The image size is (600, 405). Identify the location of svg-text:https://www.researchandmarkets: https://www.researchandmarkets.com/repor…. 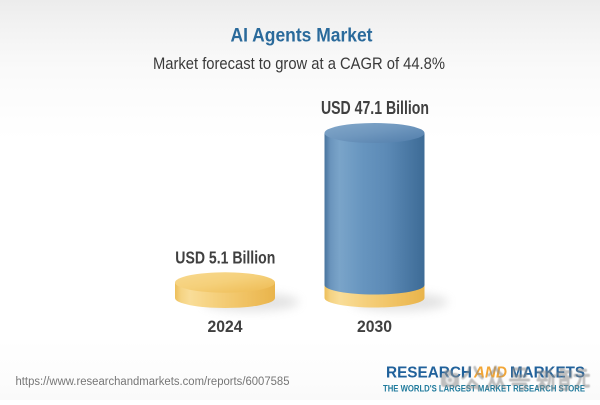
(153, 382).